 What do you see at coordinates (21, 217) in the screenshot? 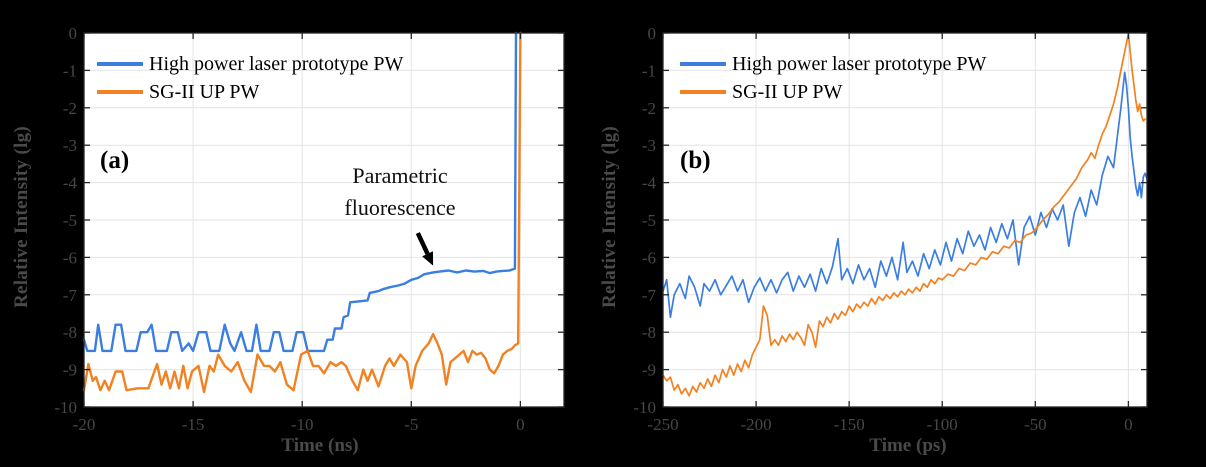
I see `y-axis-label-a: Relative Intensity (lg)` at bounding box center [21, 217].